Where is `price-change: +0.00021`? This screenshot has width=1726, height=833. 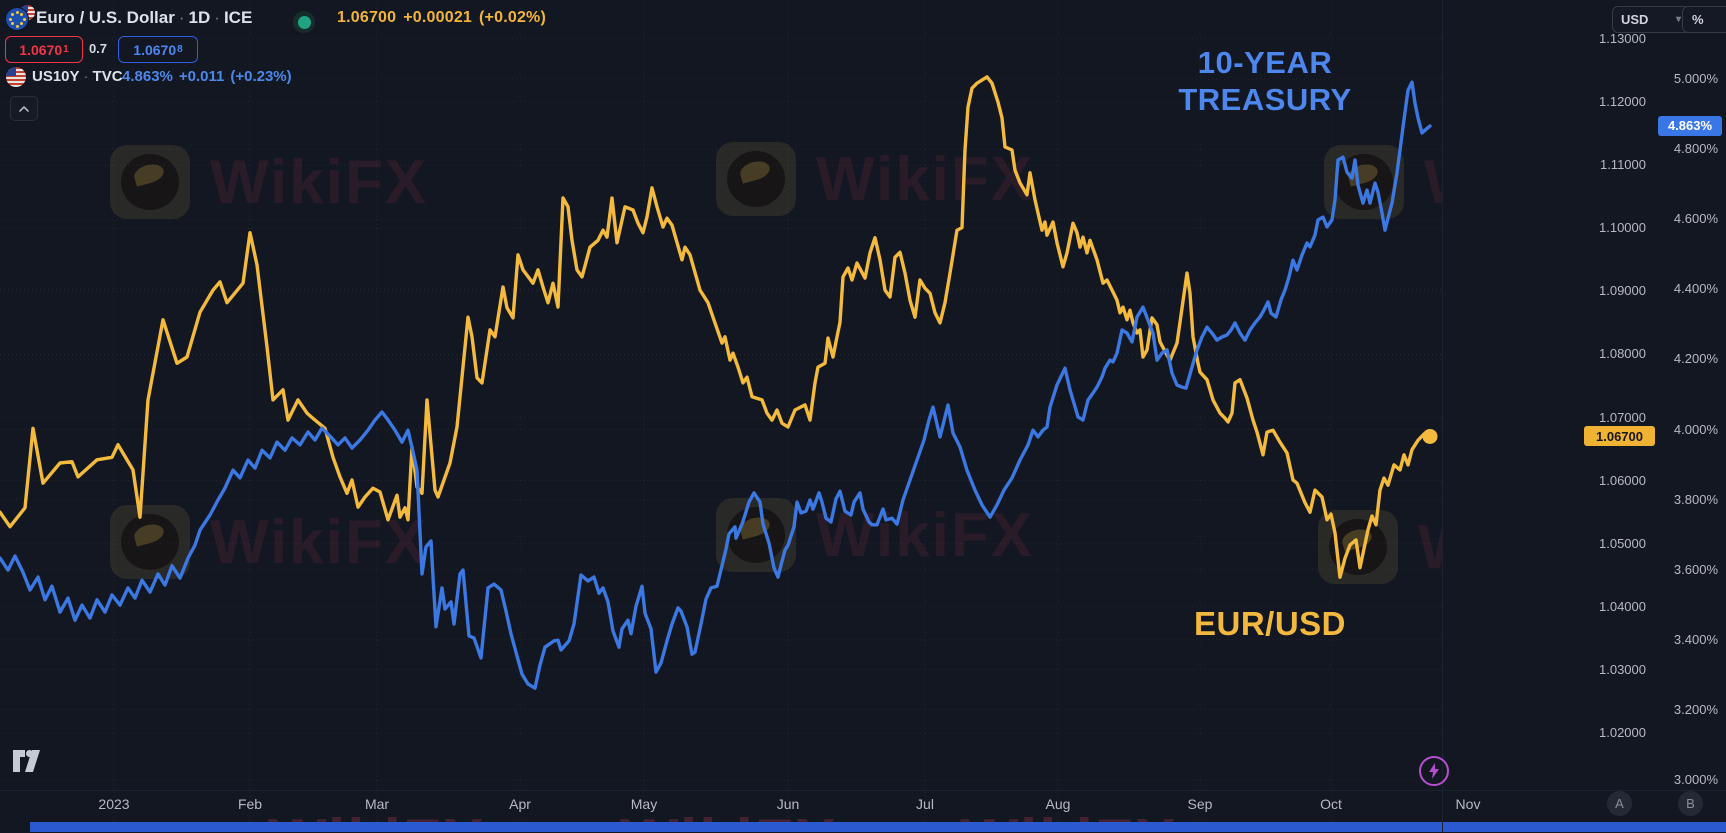
price-change: +0.00021 is located at coordinates (438, 17).